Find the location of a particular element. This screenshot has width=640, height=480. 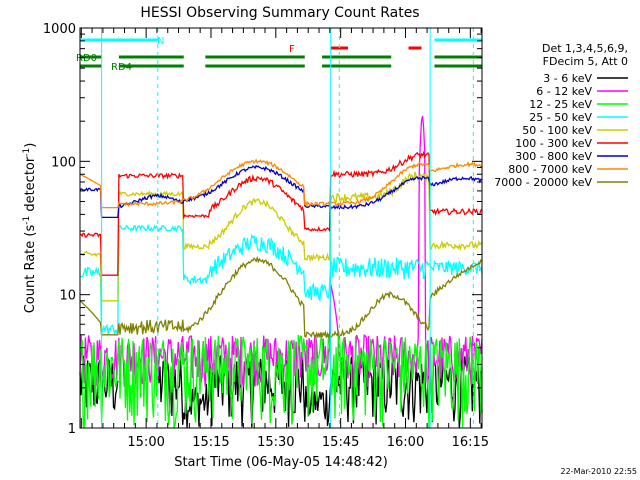

x-tick-label: 15:00 is located at coordinates (145, 442).